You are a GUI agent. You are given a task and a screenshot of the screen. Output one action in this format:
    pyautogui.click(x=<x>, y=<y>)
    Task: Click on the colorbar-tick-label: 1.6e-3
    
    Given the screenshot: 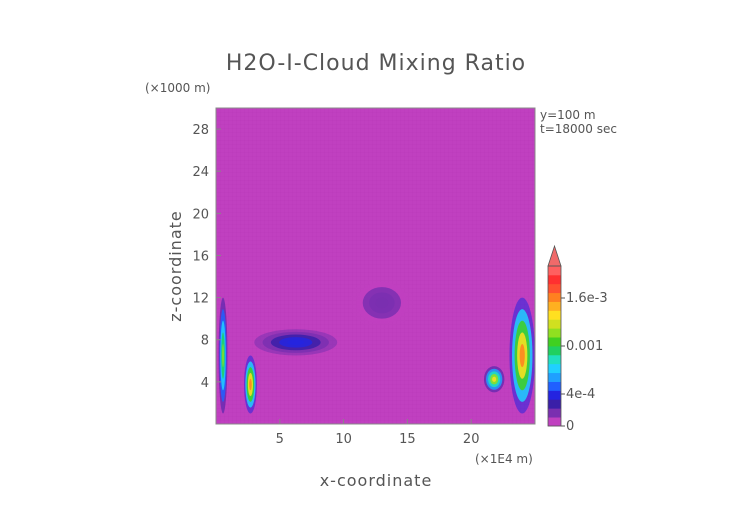 What is the action you would take?
    pyautogui.click(x=587, y=298)
    